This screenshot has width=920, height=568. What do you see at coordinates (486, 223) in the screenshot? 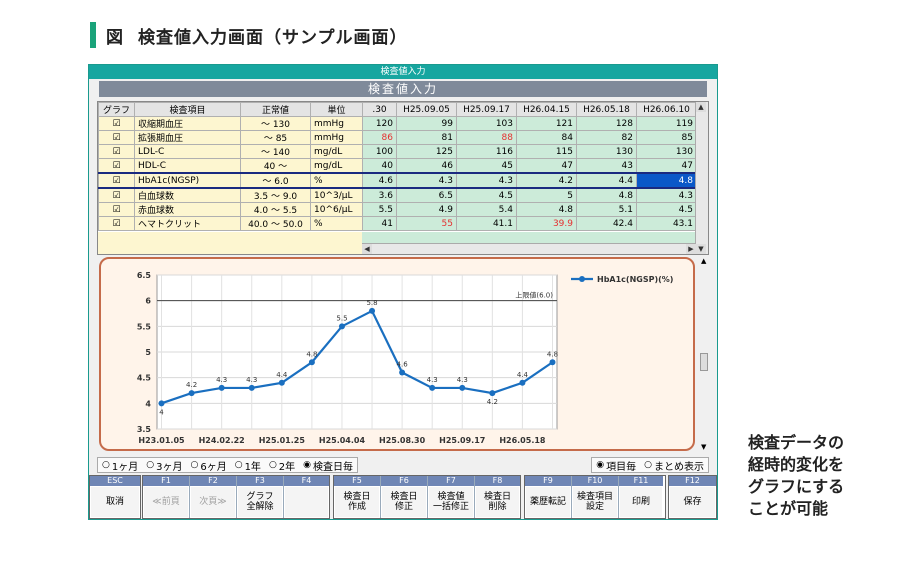
I see `value-cell: 41.1` at bounding box center [486, 223].